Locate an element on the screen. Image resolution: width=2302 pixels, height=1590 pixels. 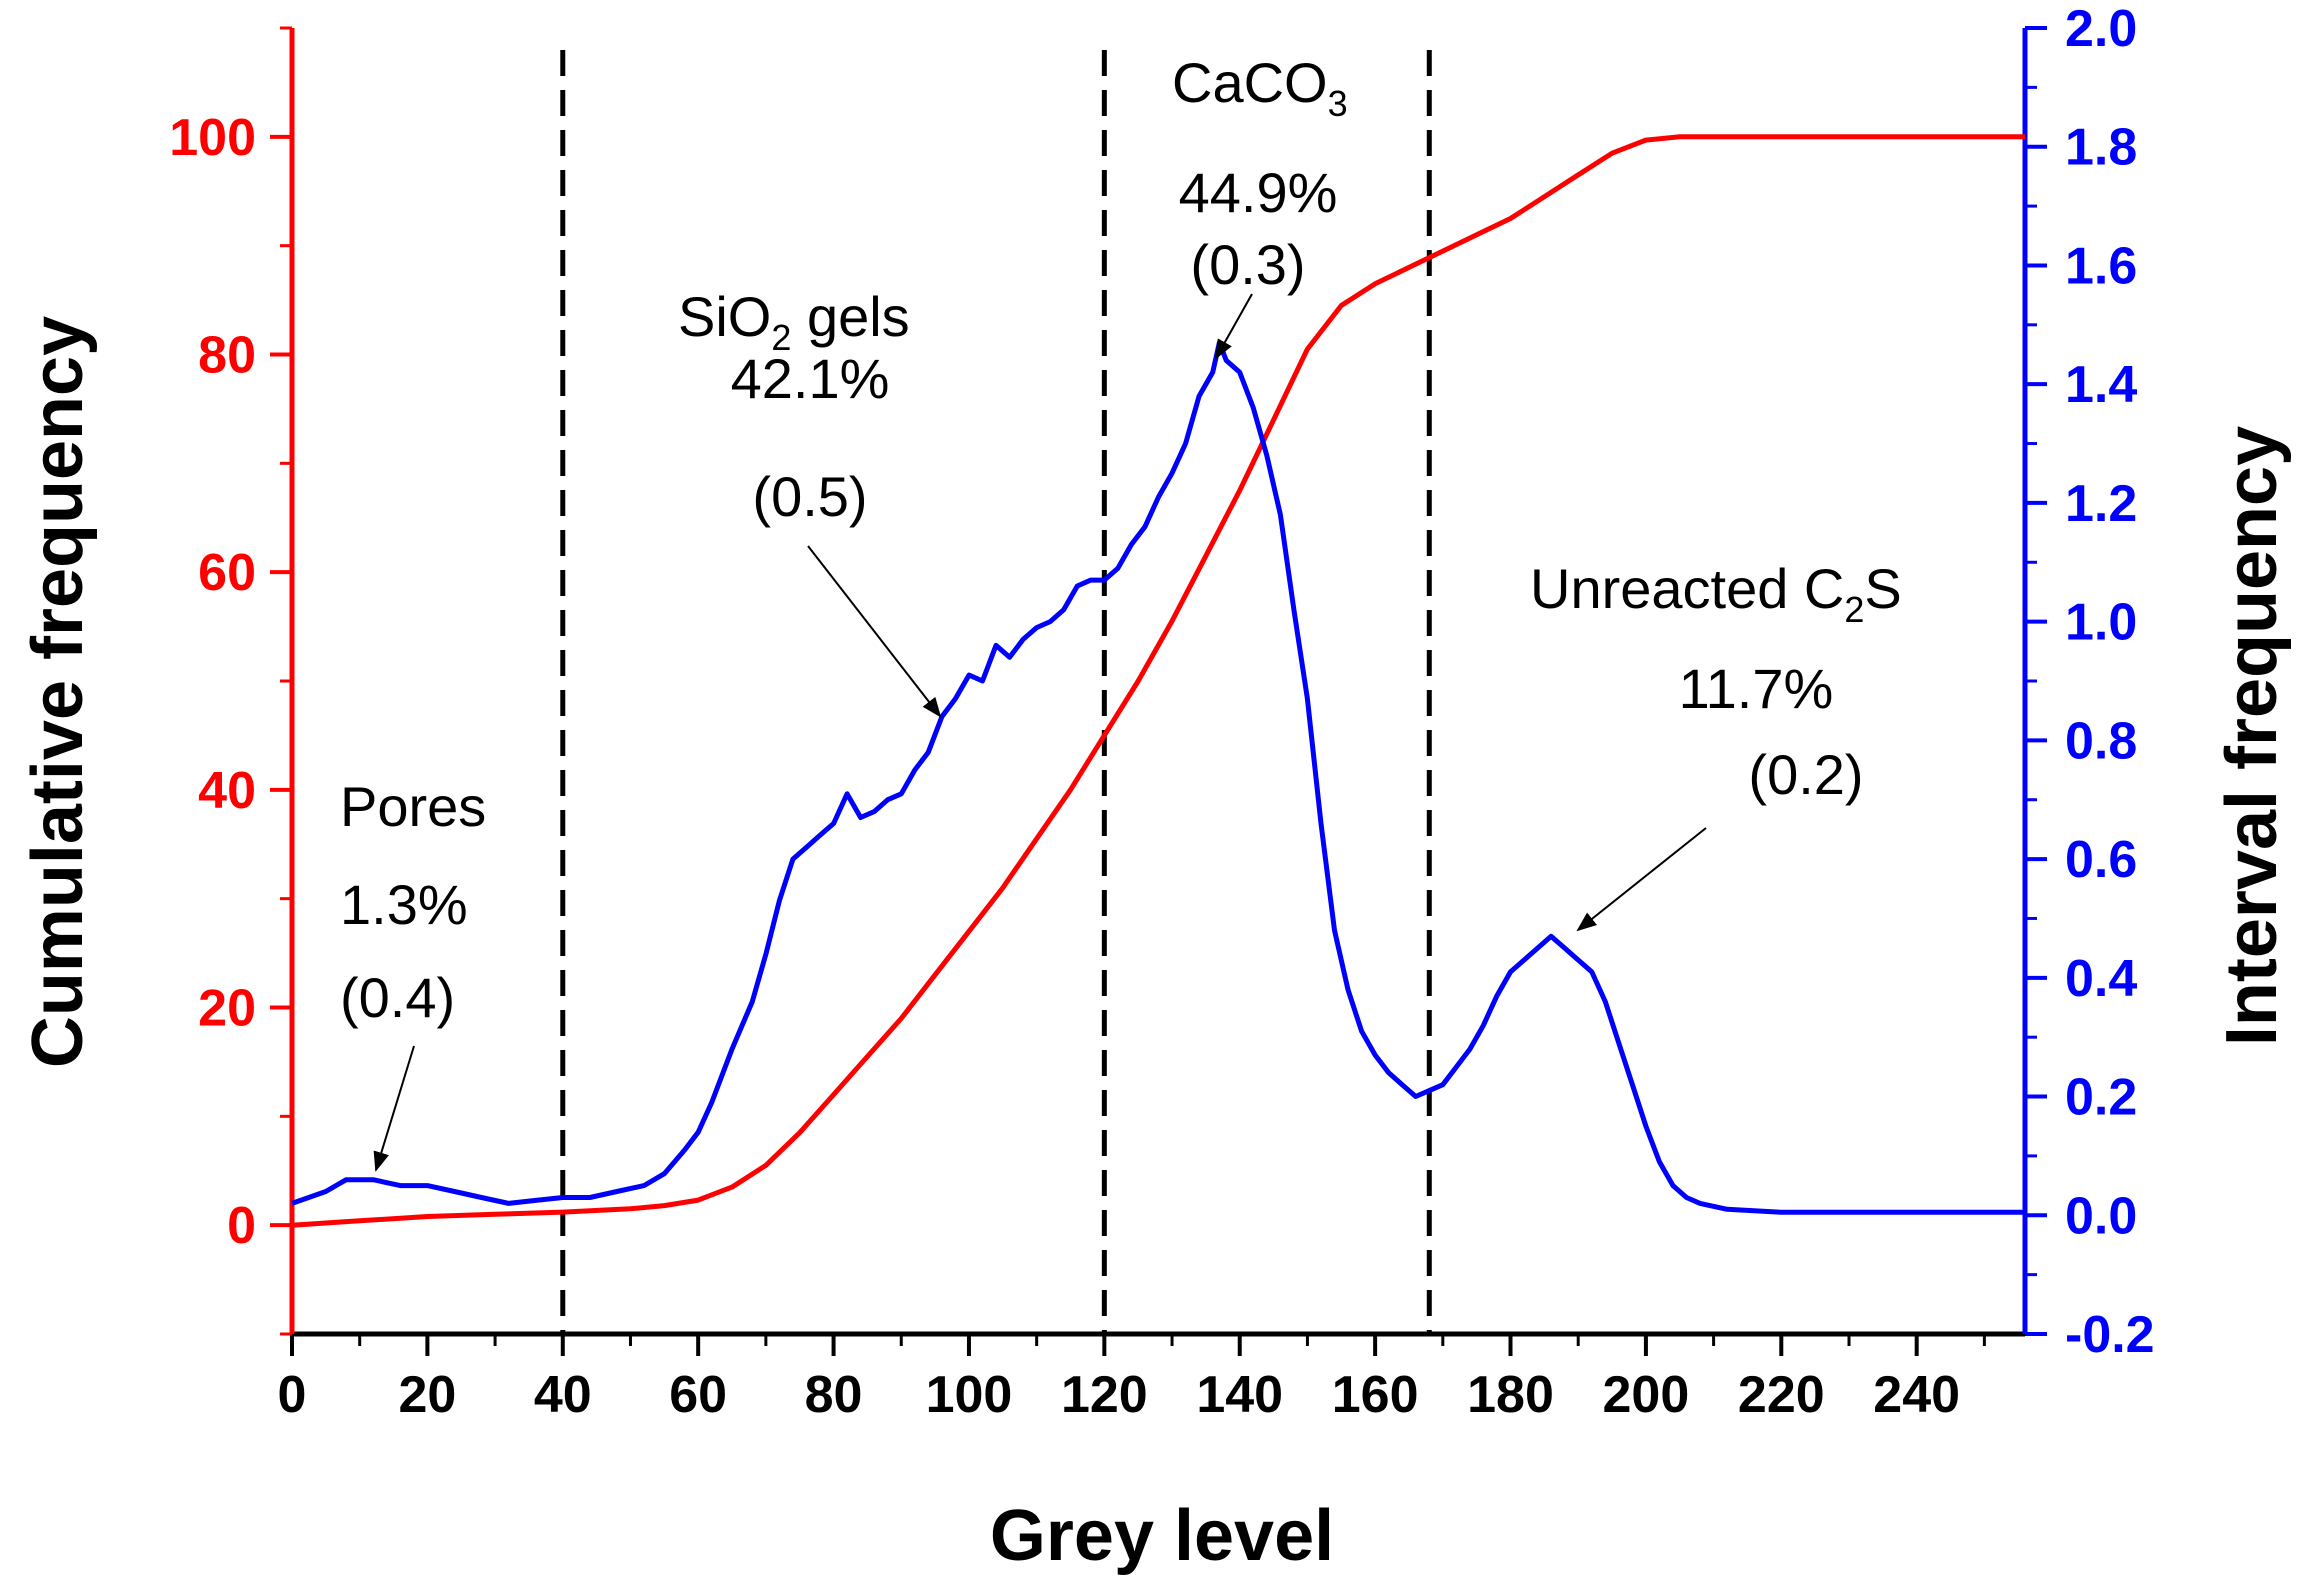
right-tick-label: 0.2 is located at coordinates (2101, 1098).